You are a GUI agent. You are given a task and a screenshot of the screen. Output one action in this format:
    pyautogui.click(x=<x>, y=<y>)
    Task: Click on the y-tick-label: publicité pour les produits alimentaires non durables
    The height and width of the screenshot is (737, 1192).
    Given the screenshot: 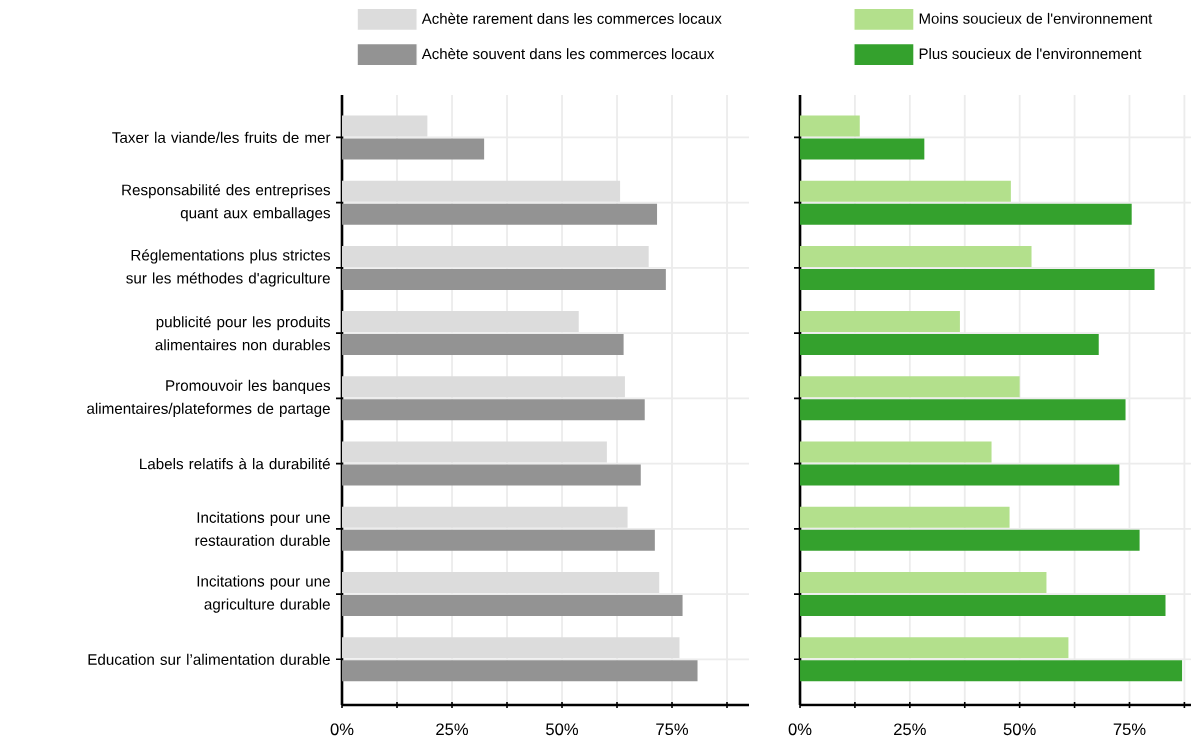 What is the action you would take?
    pyautogui.click(x=243, y=333)
    